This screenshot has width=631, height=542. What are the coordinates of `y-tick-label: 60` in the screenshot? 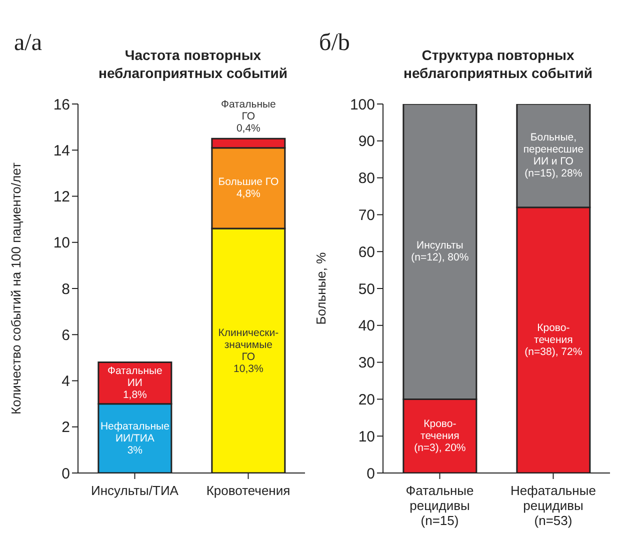 It's located at (366, 252).